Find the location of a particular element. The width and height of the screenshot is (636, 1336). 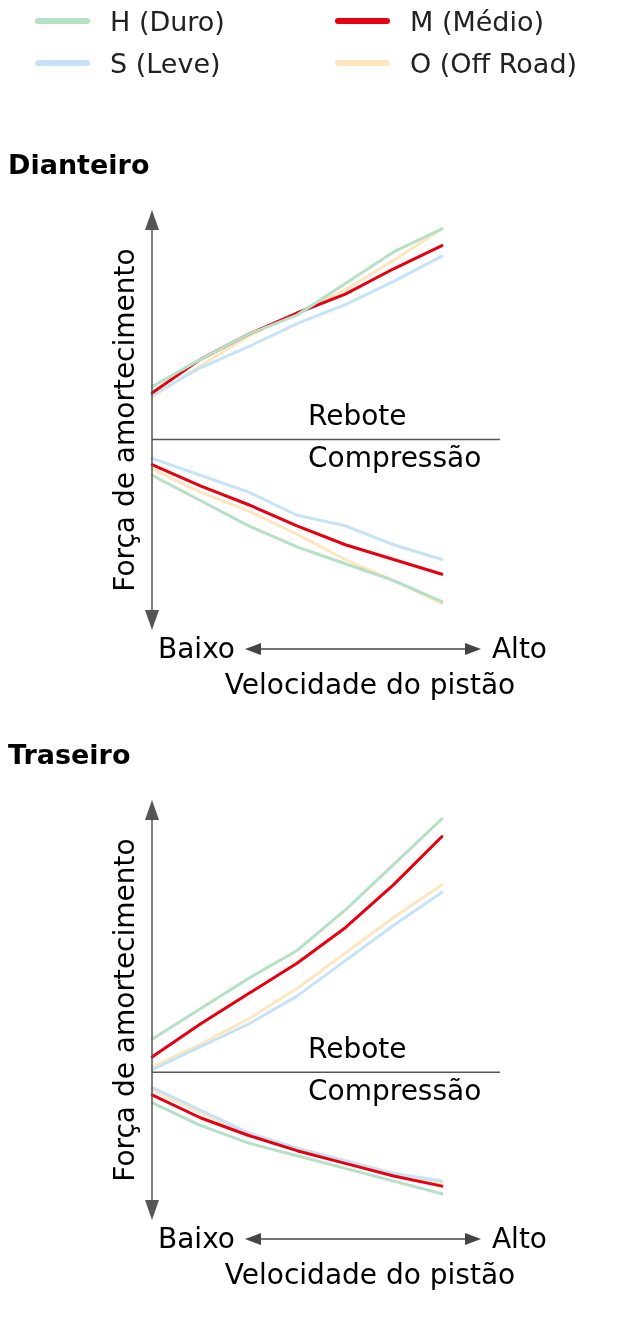

legend-label: O (Off Road) is located at coordinates (494, 63).